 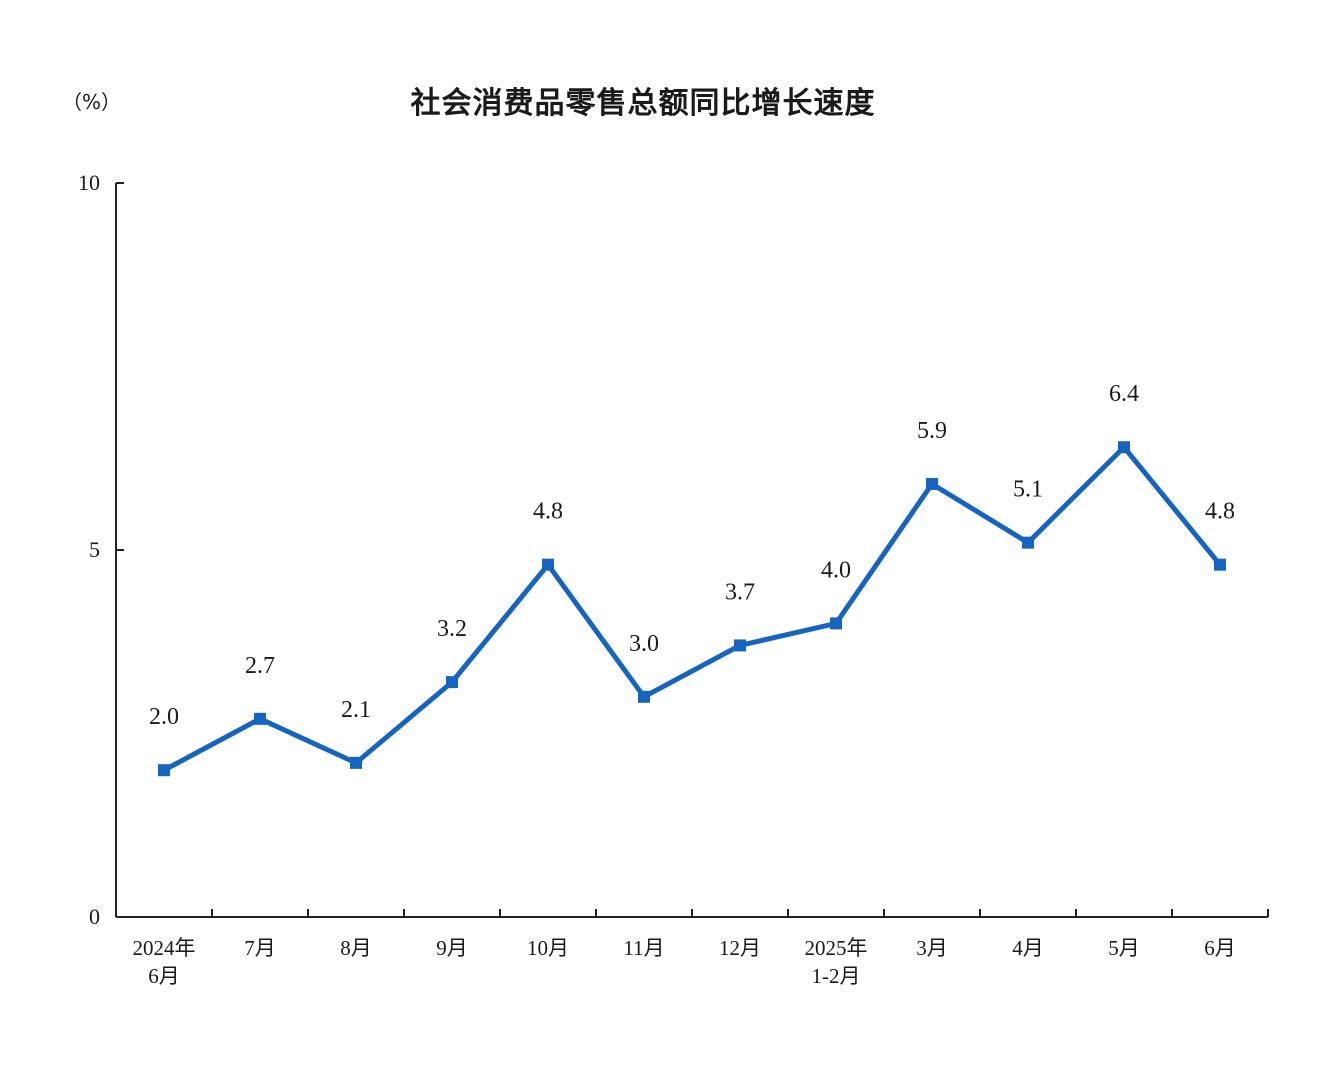 I want to click on x-tick-label: 5月, so click(x=1124, y=948).